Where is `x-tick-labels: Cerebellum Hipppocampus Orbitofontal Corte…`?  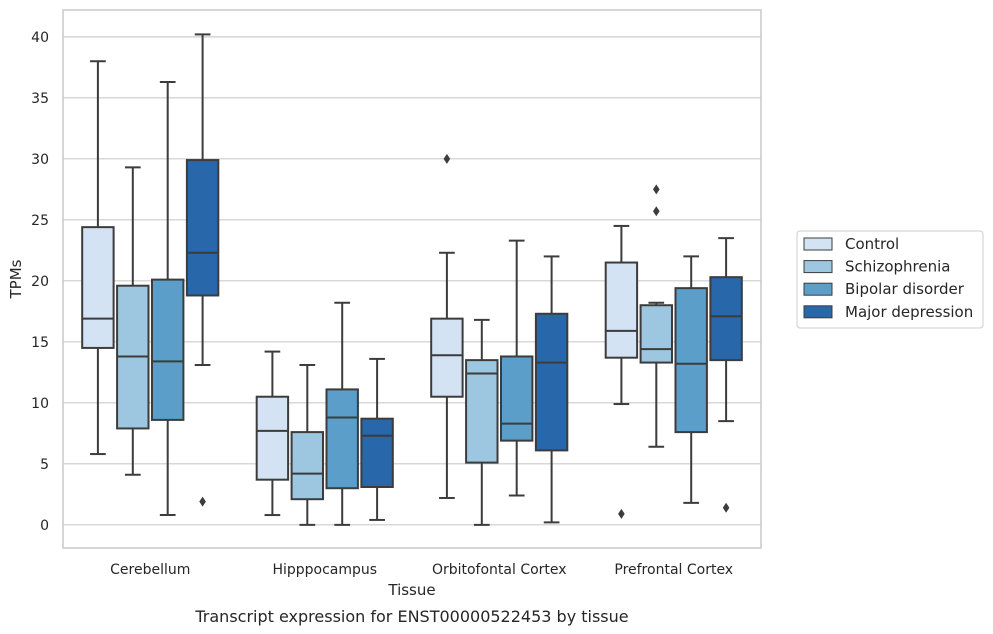 x-tick-labels: Cerebellum Hipppocampus Orbitofontal Corte… is located at coordinates (421, 570).